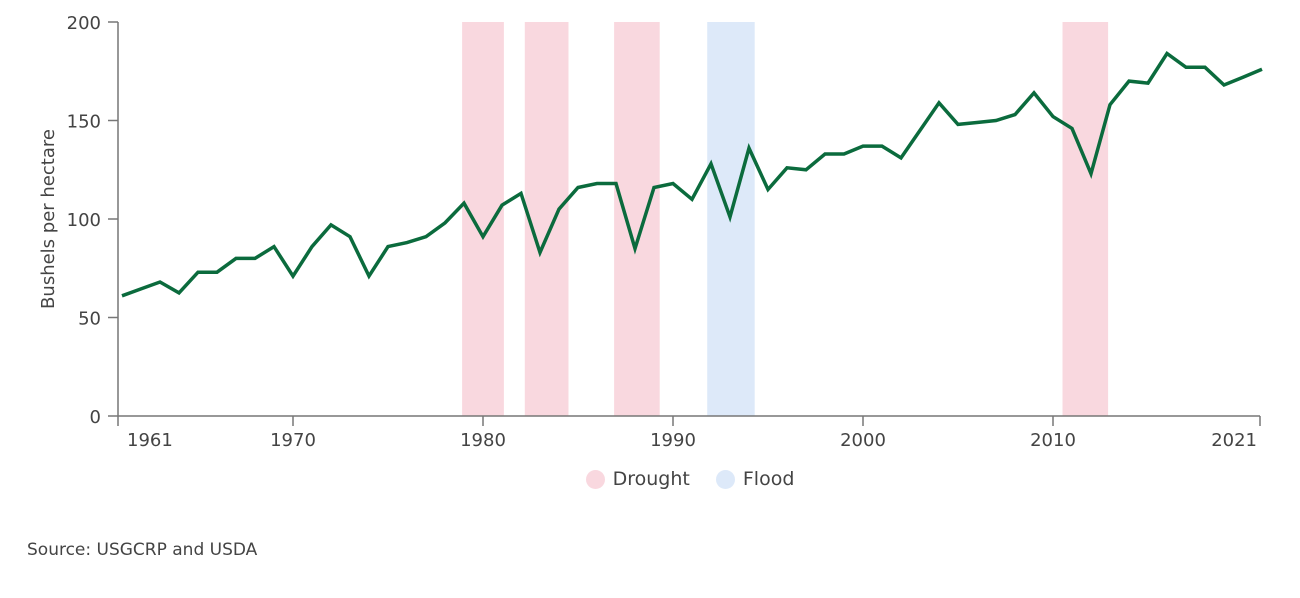  I want to click on legend-label-drought: Drought, so click(651, 479).